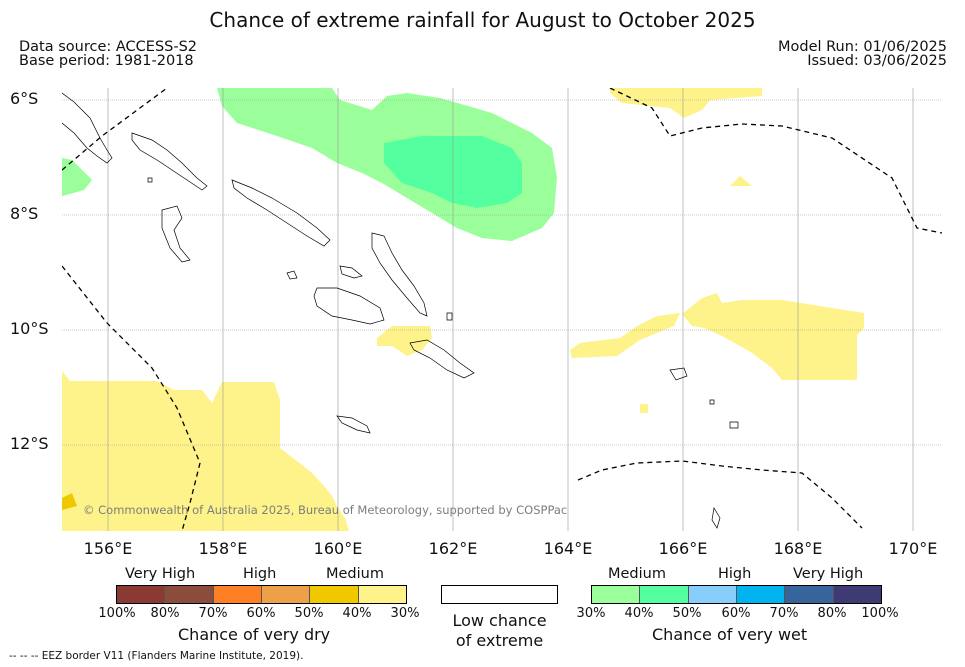 Image resolution: width=965 pixels, height=667 pixels. Describe the element at coordinates (108, 548) in the screenshot. I see `lon-label-156e: 156°E` at that location.